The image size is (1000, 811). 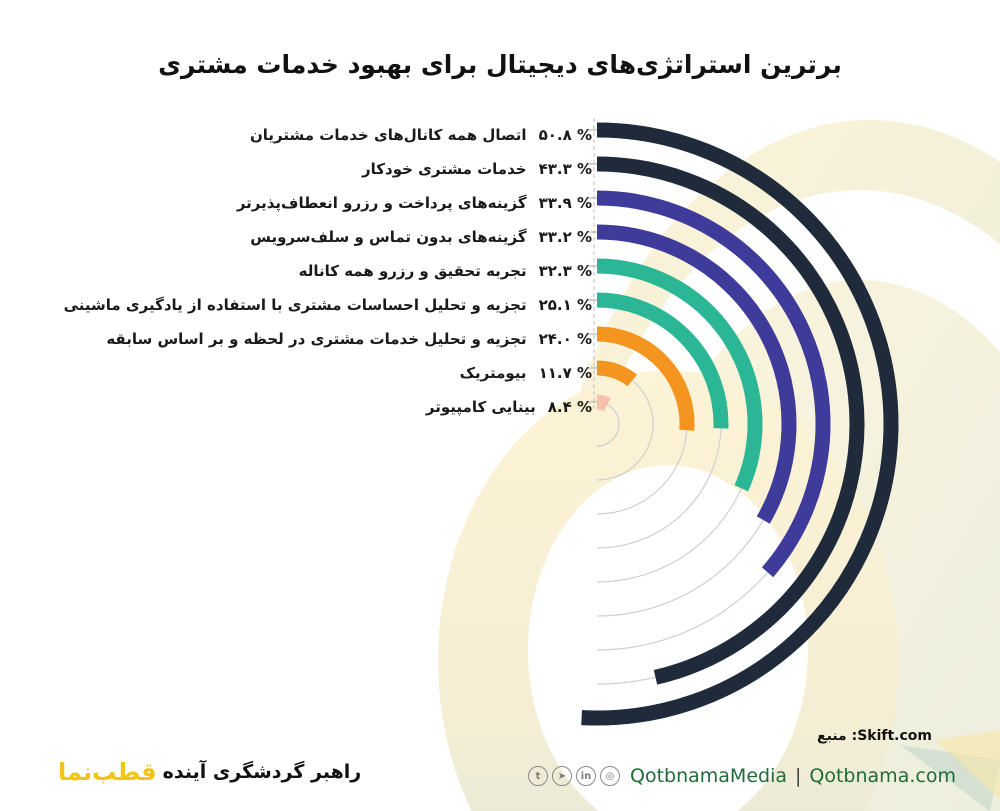 What do you see at coordinates (444, 169) in the screenshot?
I see `category-label: خدمات مشتری خودکار` at bounding box center [444, 169].